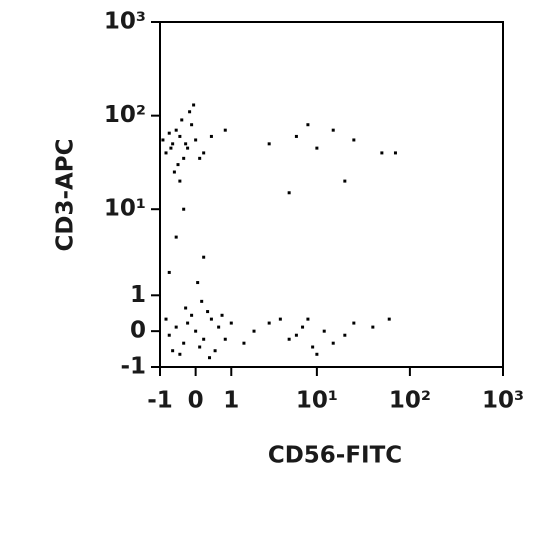 This screenshot has height=540, width=540. What do you see at coordinates (335, 456) in the screenshot?
I see `x-axis-label: CD56-FITC` at bounding box center [335, 456].